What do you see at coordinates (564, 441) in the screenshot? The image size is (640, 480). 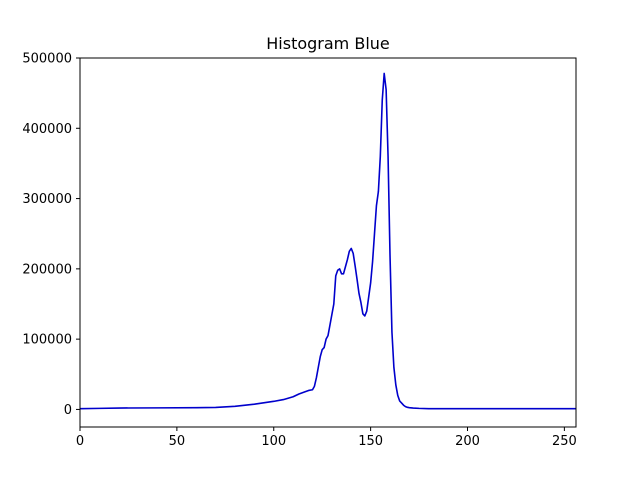 I see `x-tick-label: 250` at bounding box center [564, 441].